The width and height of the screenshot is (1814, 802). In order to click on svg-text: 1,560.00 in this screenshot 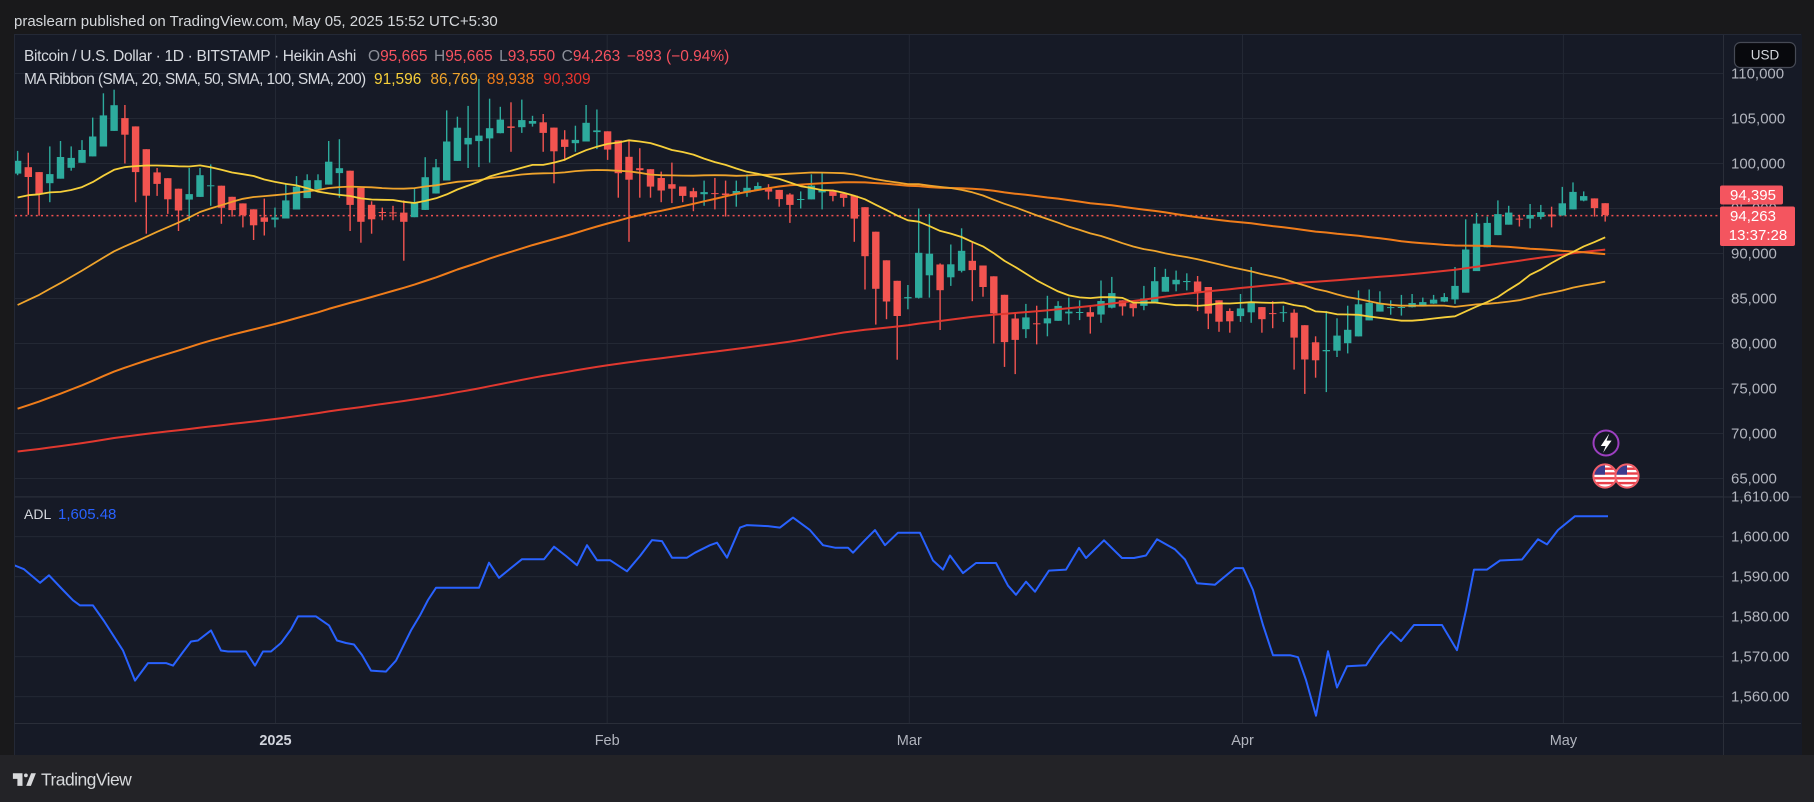, I will do `click(1760, 697)`.